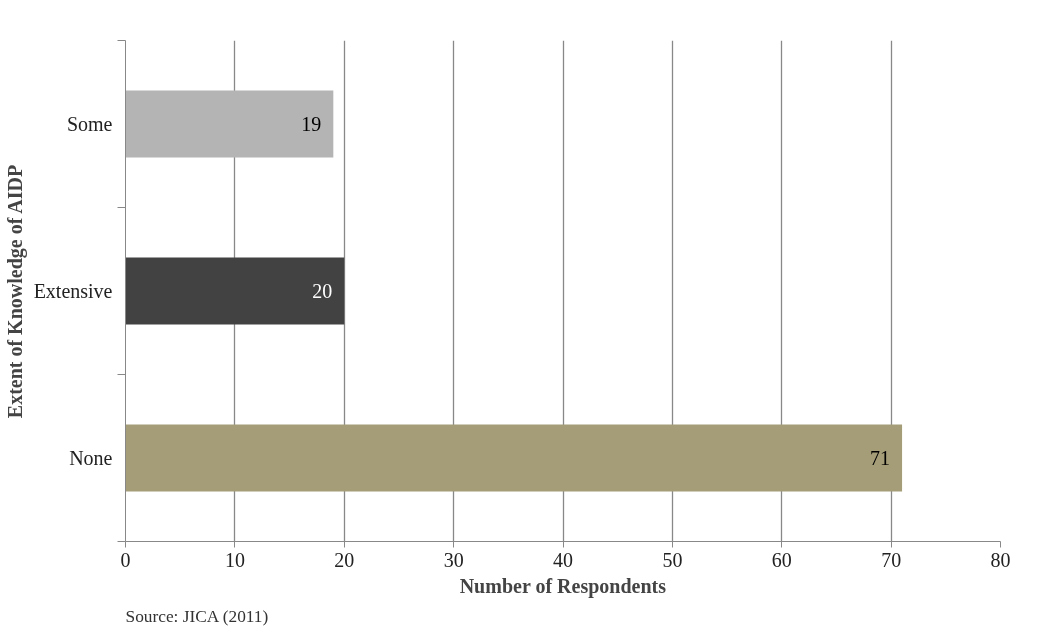  Describe the element at coordinates (197, 616) in the screenshot. I see `source-note: Source: JICA (2011)` at that location.